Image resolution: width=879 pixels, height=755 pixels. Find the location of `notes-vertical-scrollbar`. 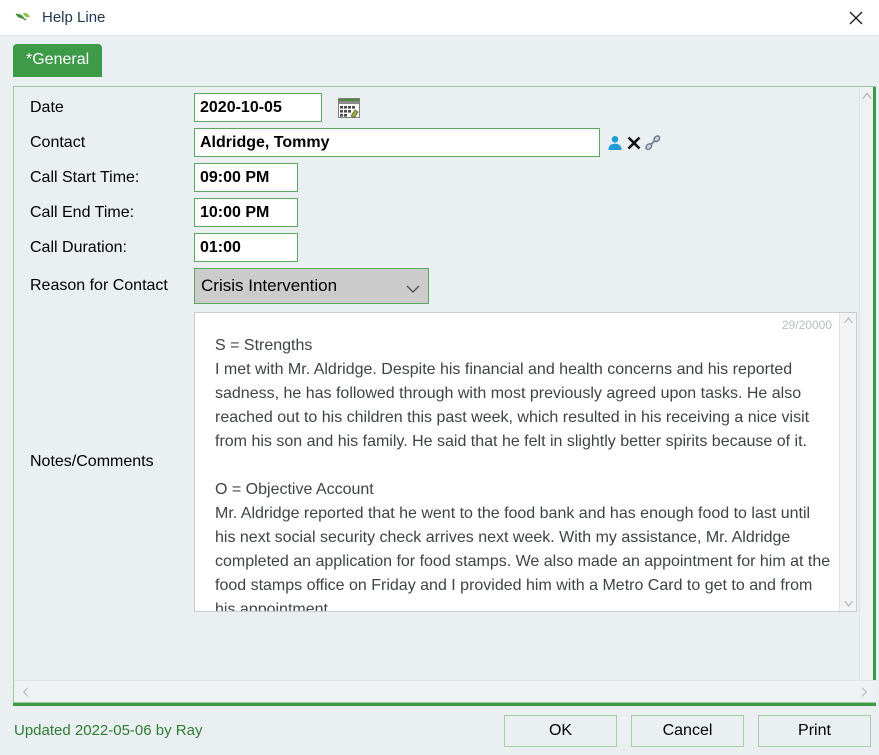

notes-vertical-scrollbar is located at coordinates (847, 462).